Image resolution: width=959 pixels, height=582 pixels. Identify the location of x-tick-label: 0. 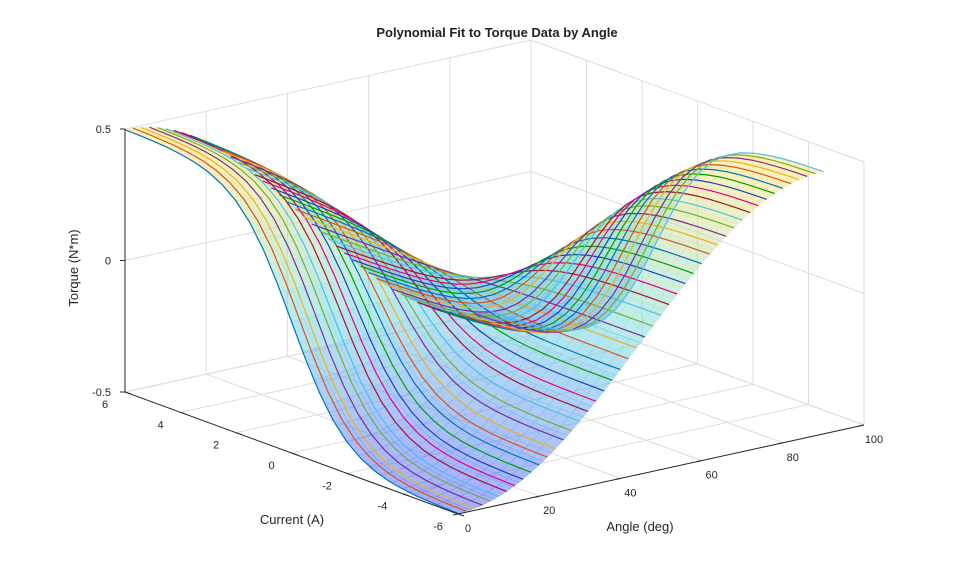
(468, 529).